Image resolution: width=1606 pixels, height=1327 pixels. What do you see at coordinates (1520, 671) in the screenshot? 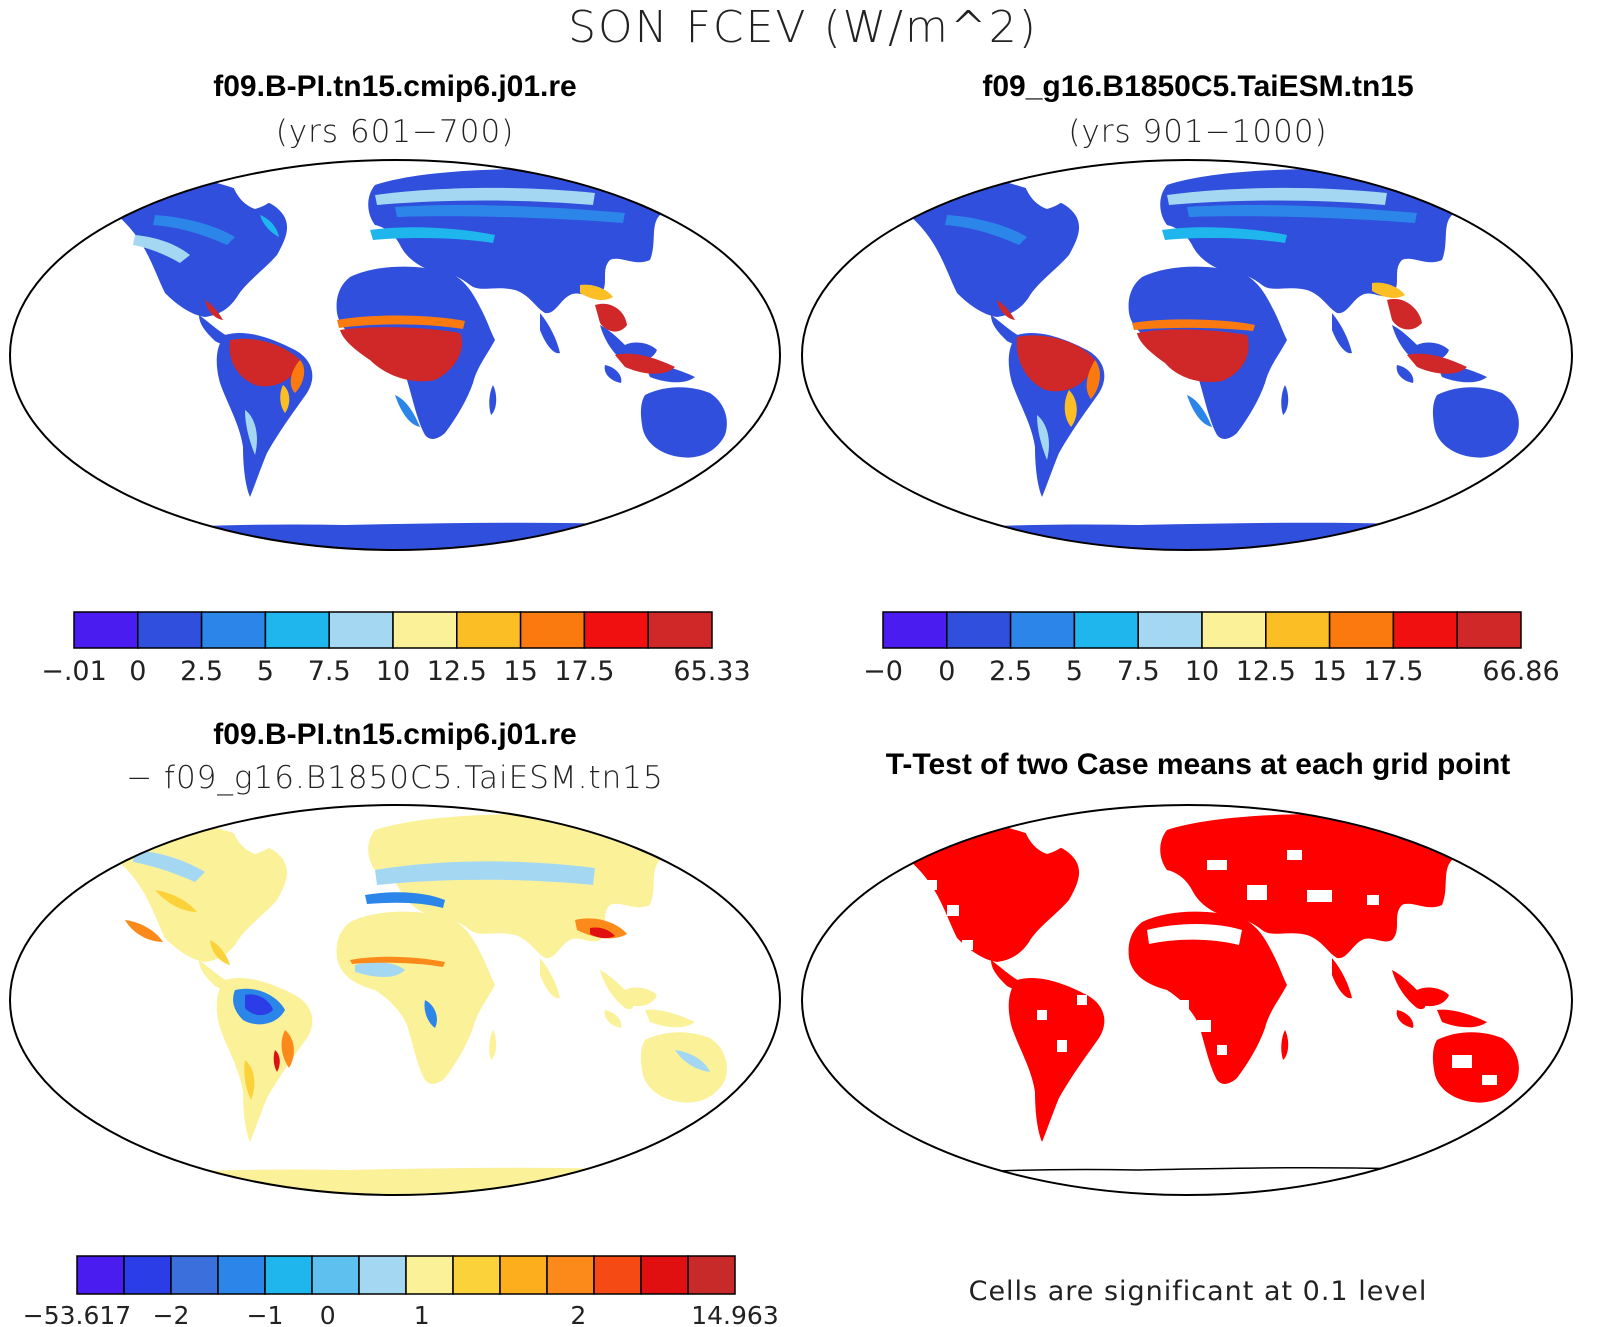
I see `colorbar-tick-label: 66.86` at bounding box center [1520, 671].